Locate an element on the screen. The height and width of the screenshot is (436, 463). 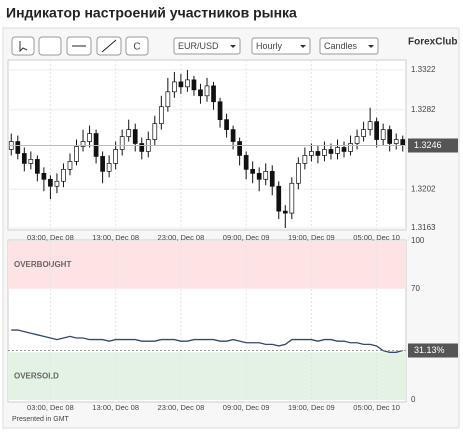
button-label: C is located at coordinates (136, 47).